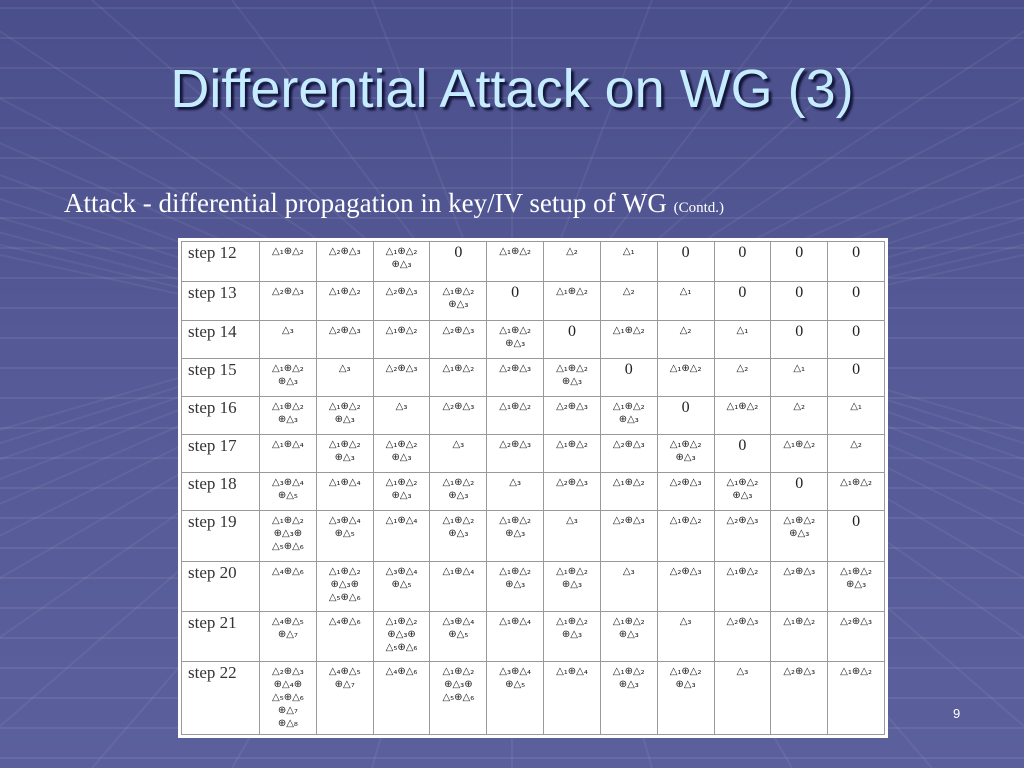 Image resolution: width=1024 pixels, height=768 pixels. Describe the element at coordinates (220, 586) in the screenshot. I see `step-label: step 20` at that location.